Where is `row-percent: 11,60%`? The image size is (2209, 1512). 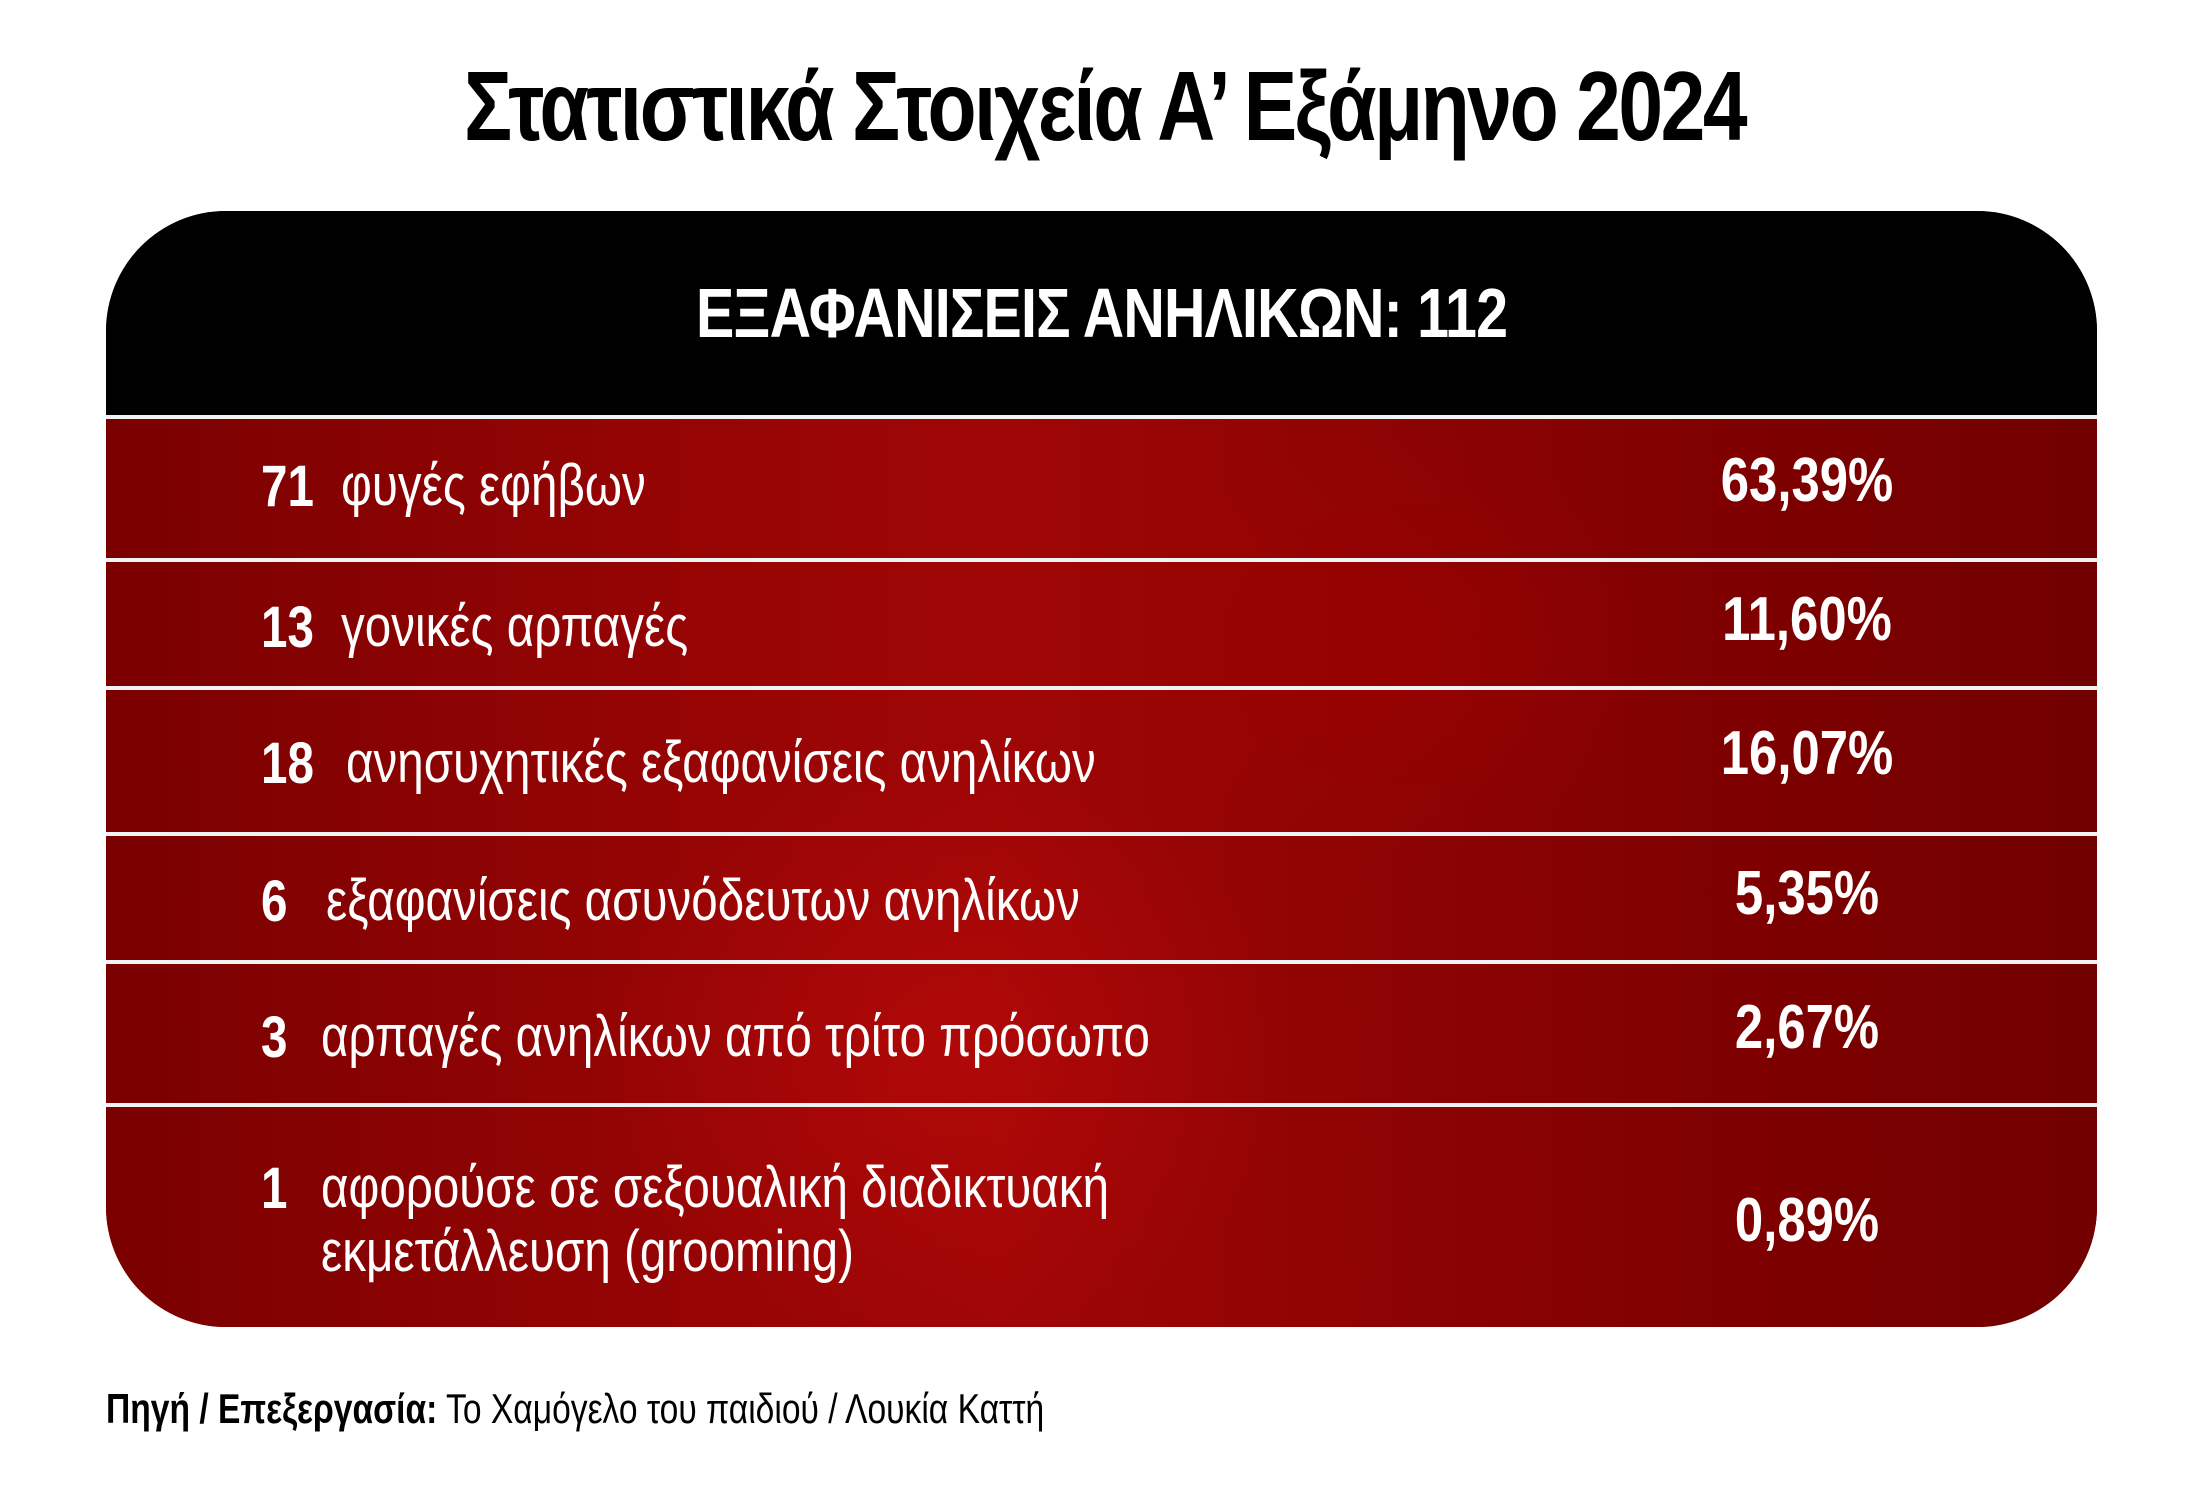 row-percent: 11,60% is located at coordinates (1807, 619).